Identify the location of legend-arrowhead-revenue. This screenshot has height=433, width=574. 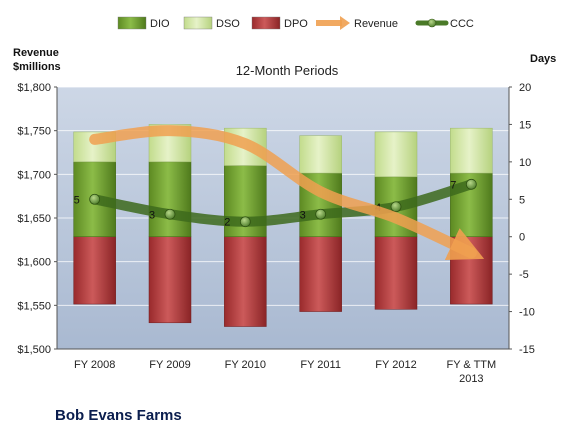
(345, 23).